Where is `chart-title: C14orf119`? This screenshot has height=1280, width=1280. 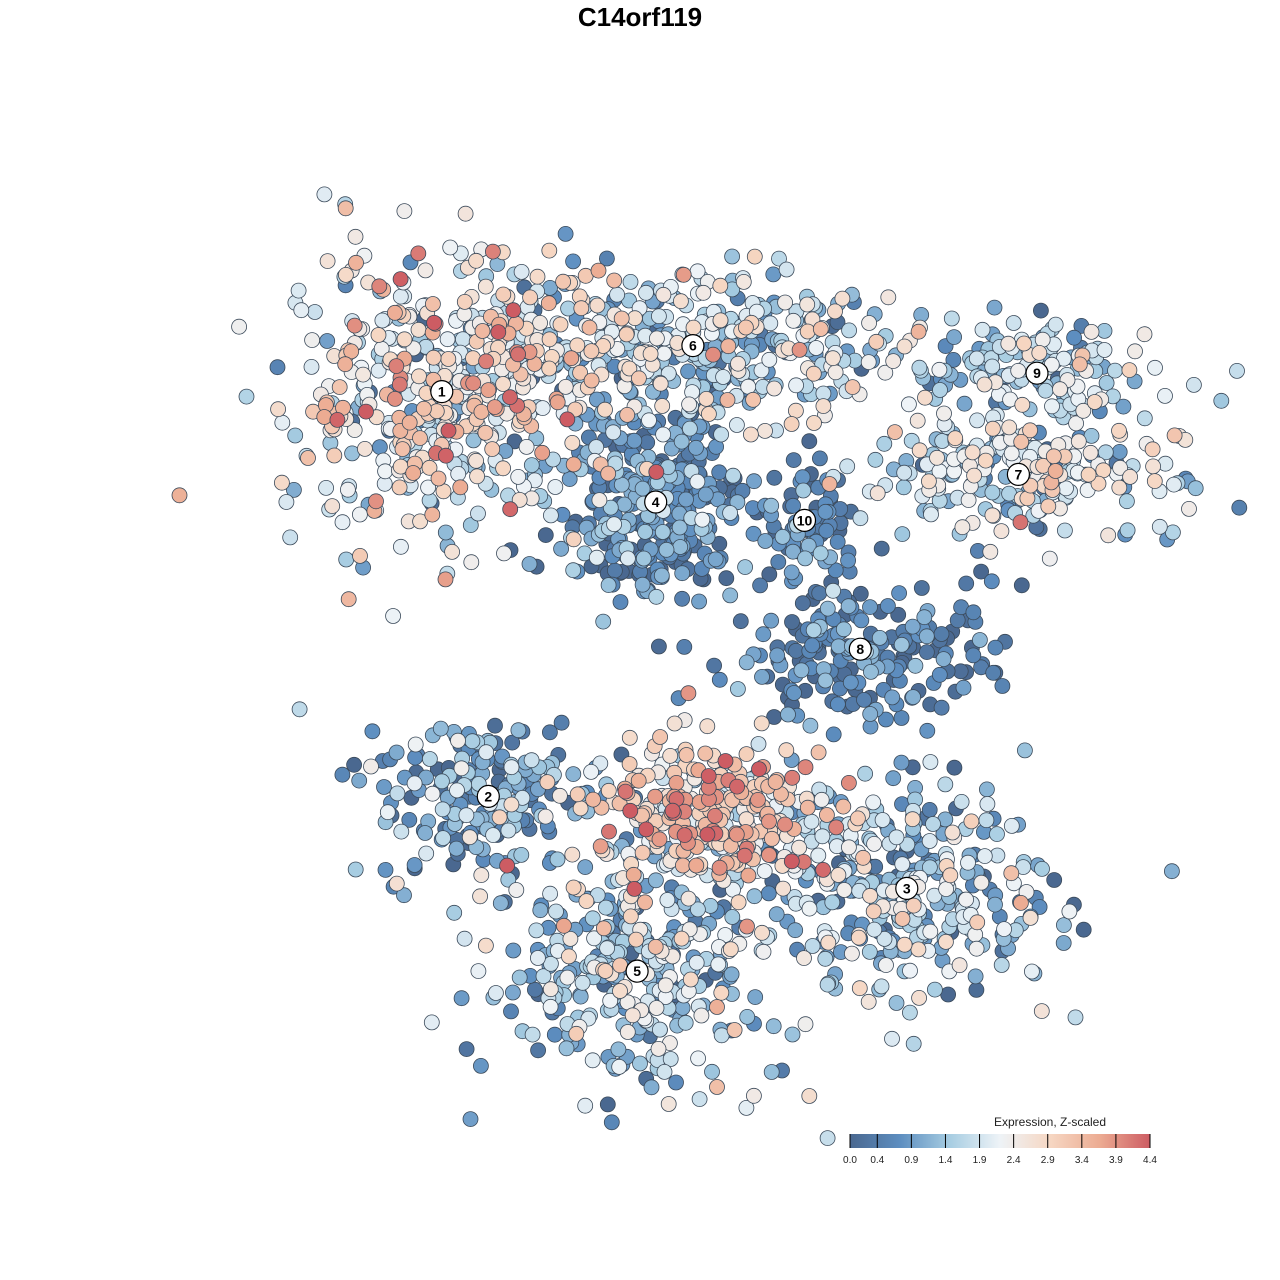
chart-title: C14orf119 is located at coordinates (640, 17).